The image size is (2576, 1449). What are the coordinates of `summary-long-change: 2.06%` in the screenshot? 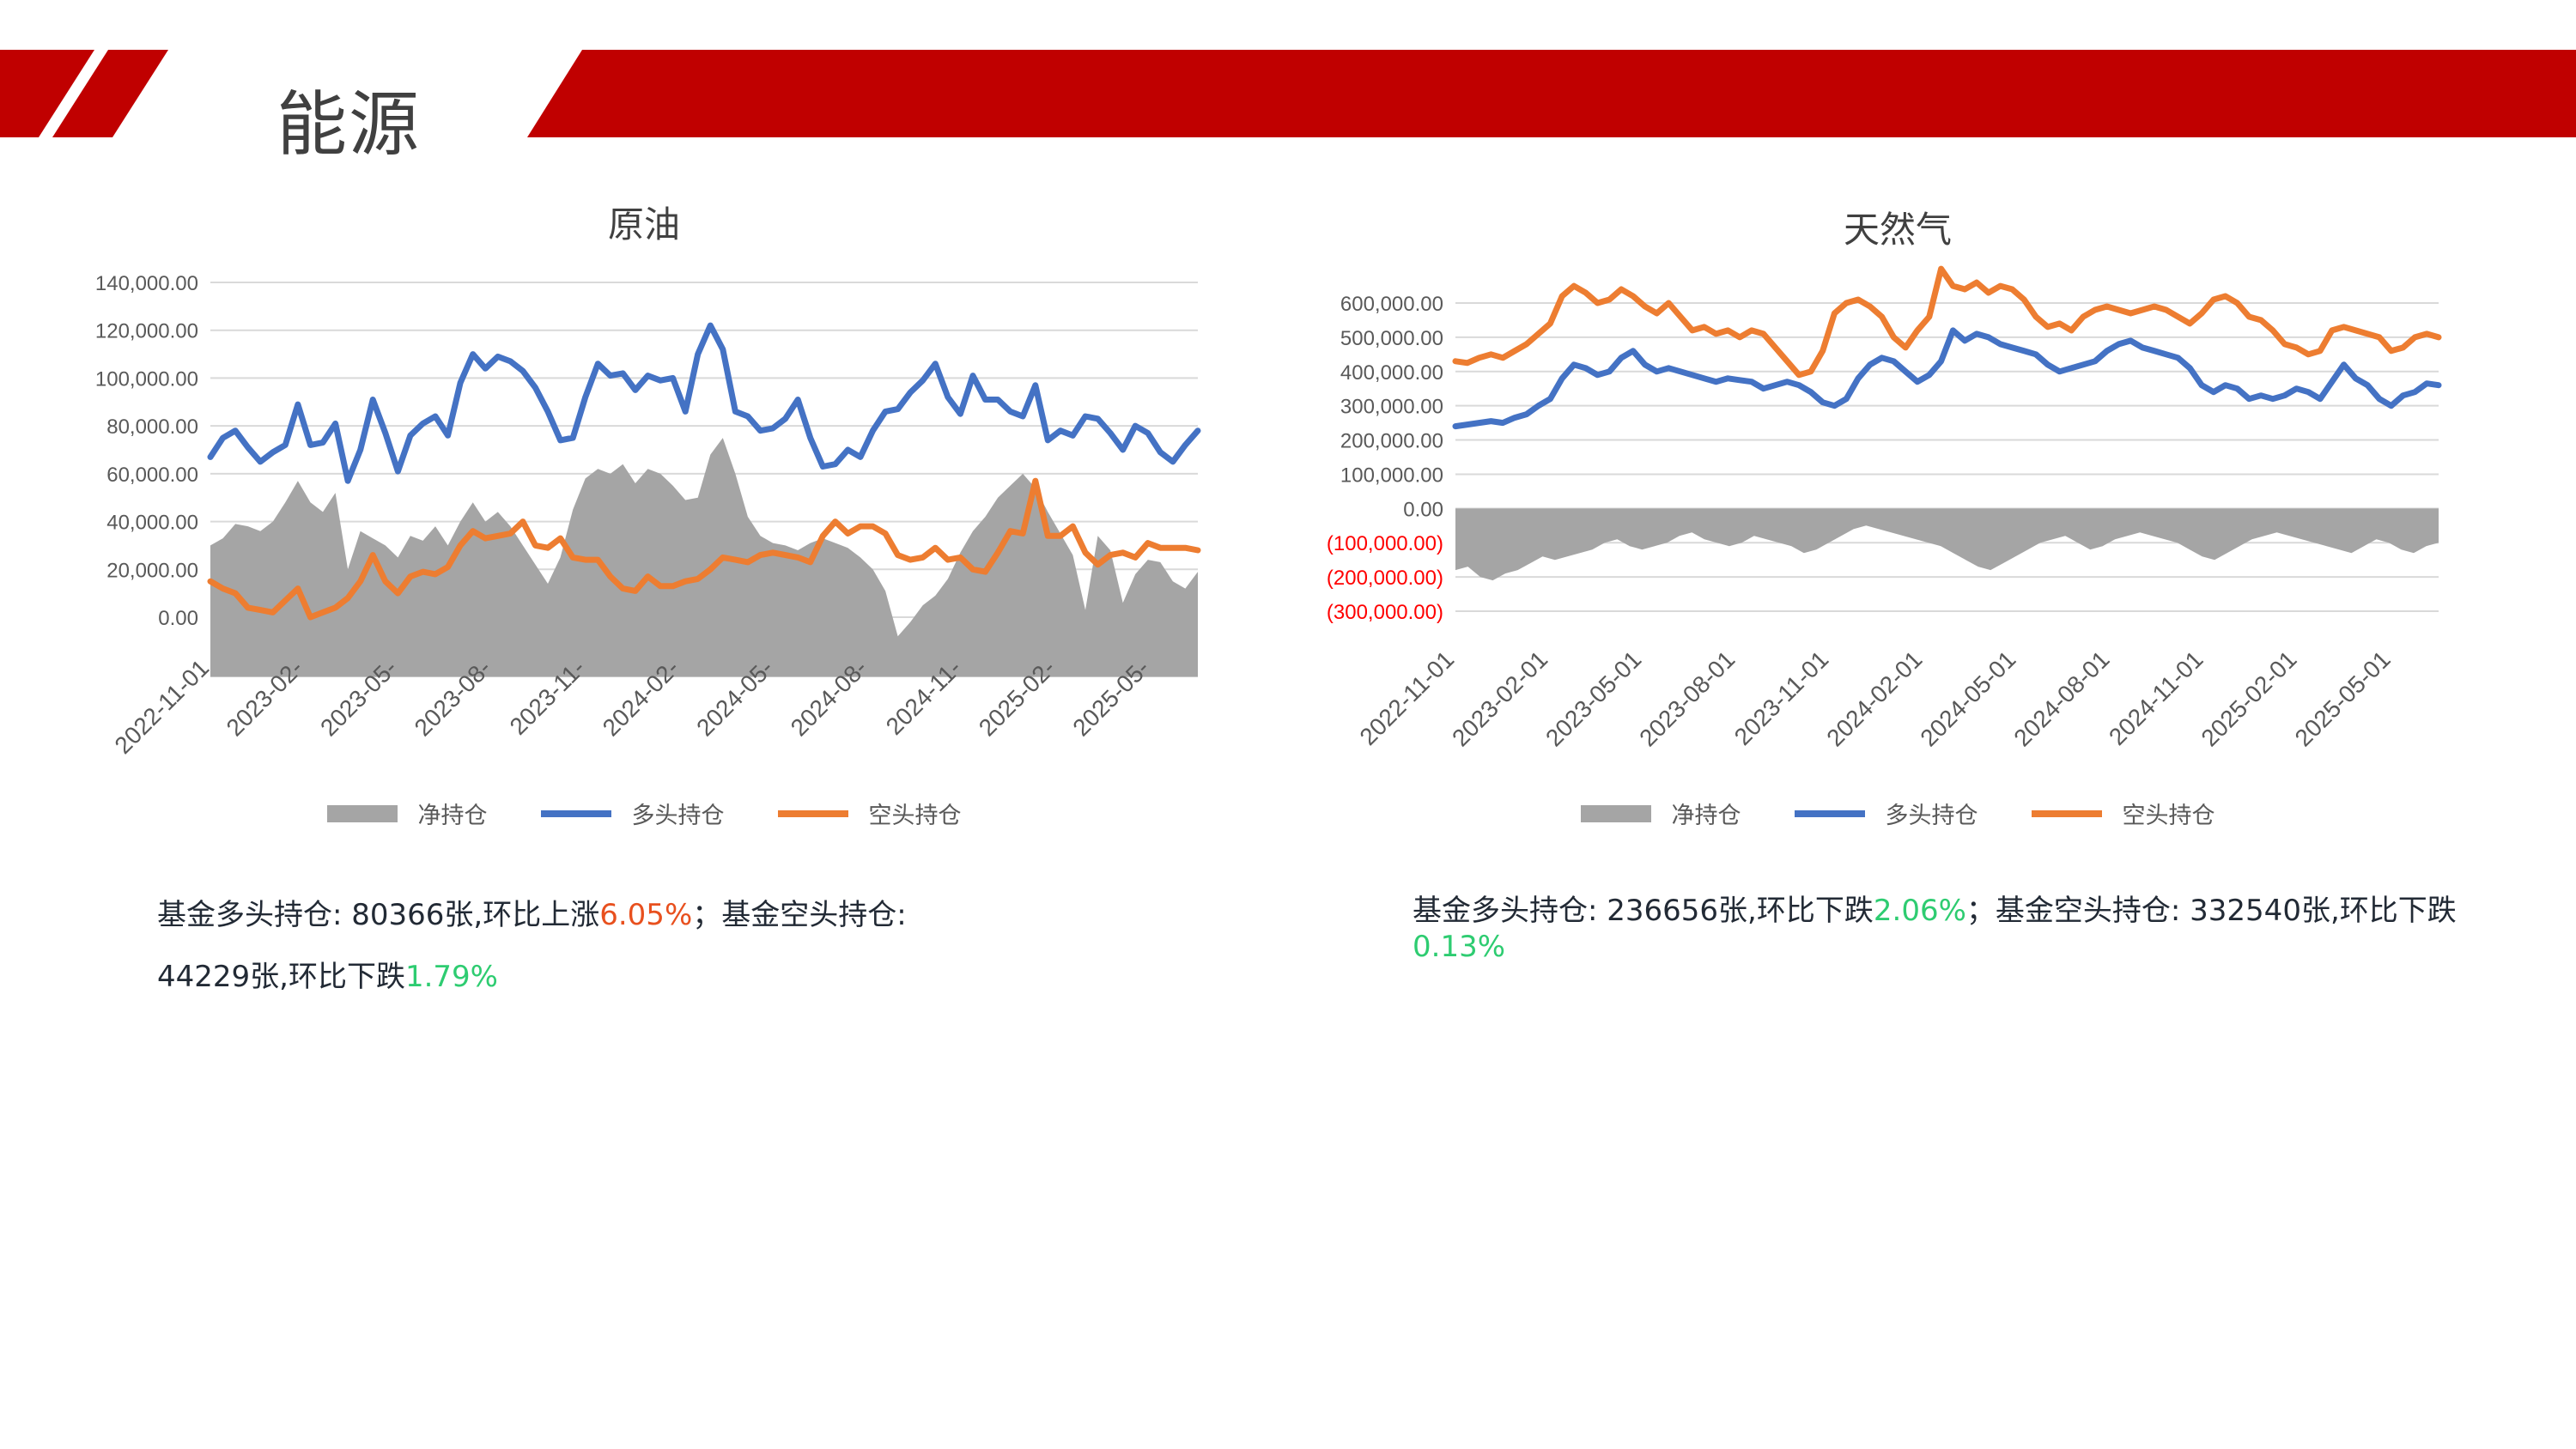 It's located at (1919, 911).